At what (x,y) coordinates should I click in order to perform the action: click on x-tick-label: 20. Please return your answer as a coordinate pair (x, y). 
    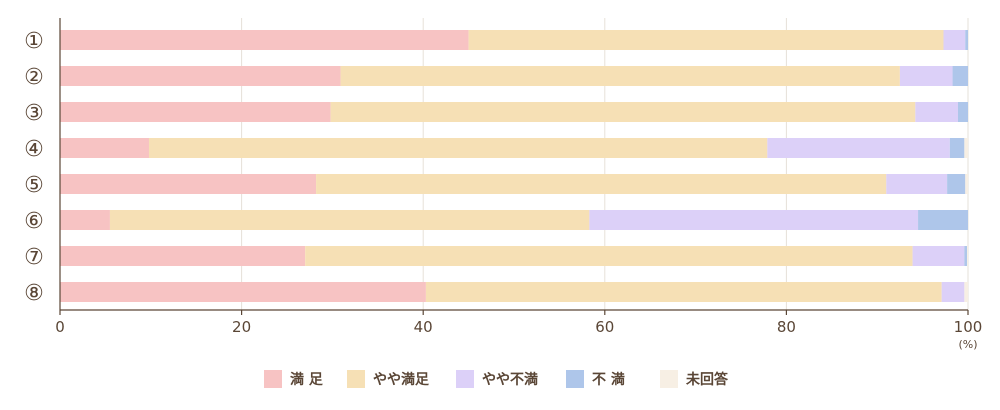
    Looking at the image, I should click on (241, 327).